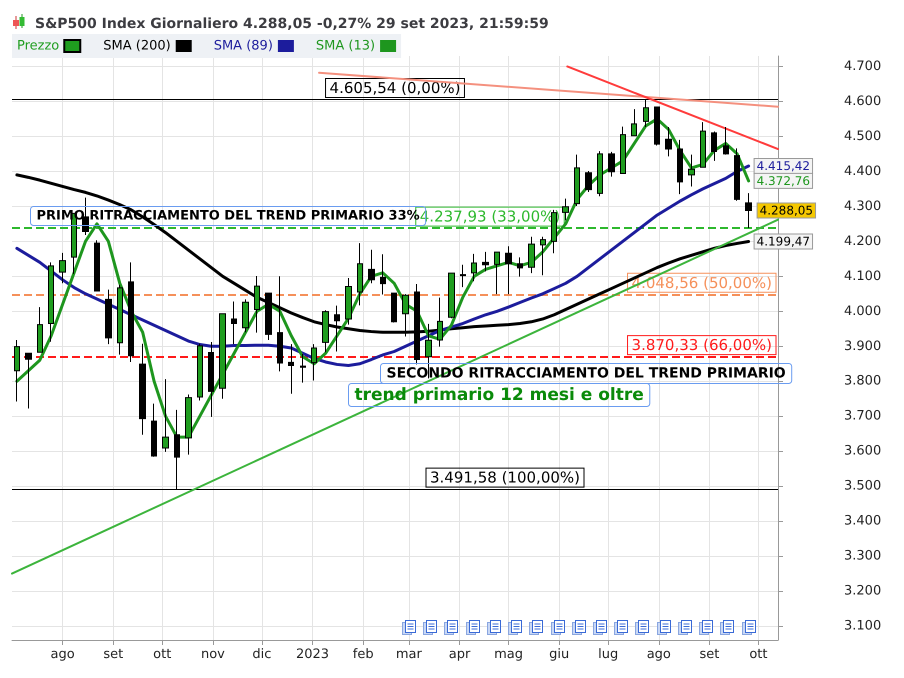  Describe the element at coordinates (863, 626) in the screenshot. I see `y-tick-label: 3.100` at that location.